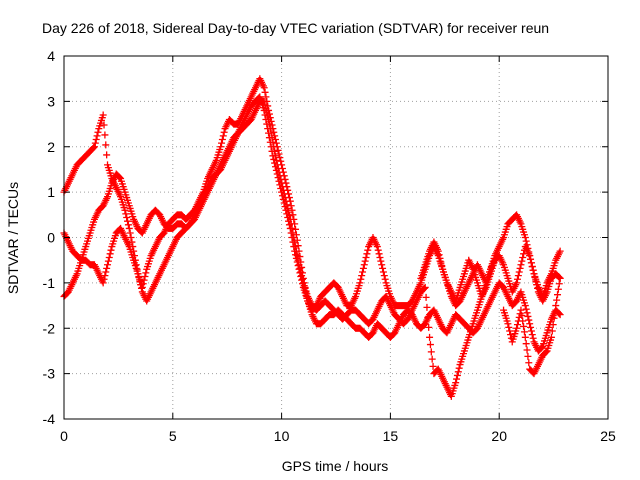  I want to click on x-tick-label: 0, so click(64, 436).